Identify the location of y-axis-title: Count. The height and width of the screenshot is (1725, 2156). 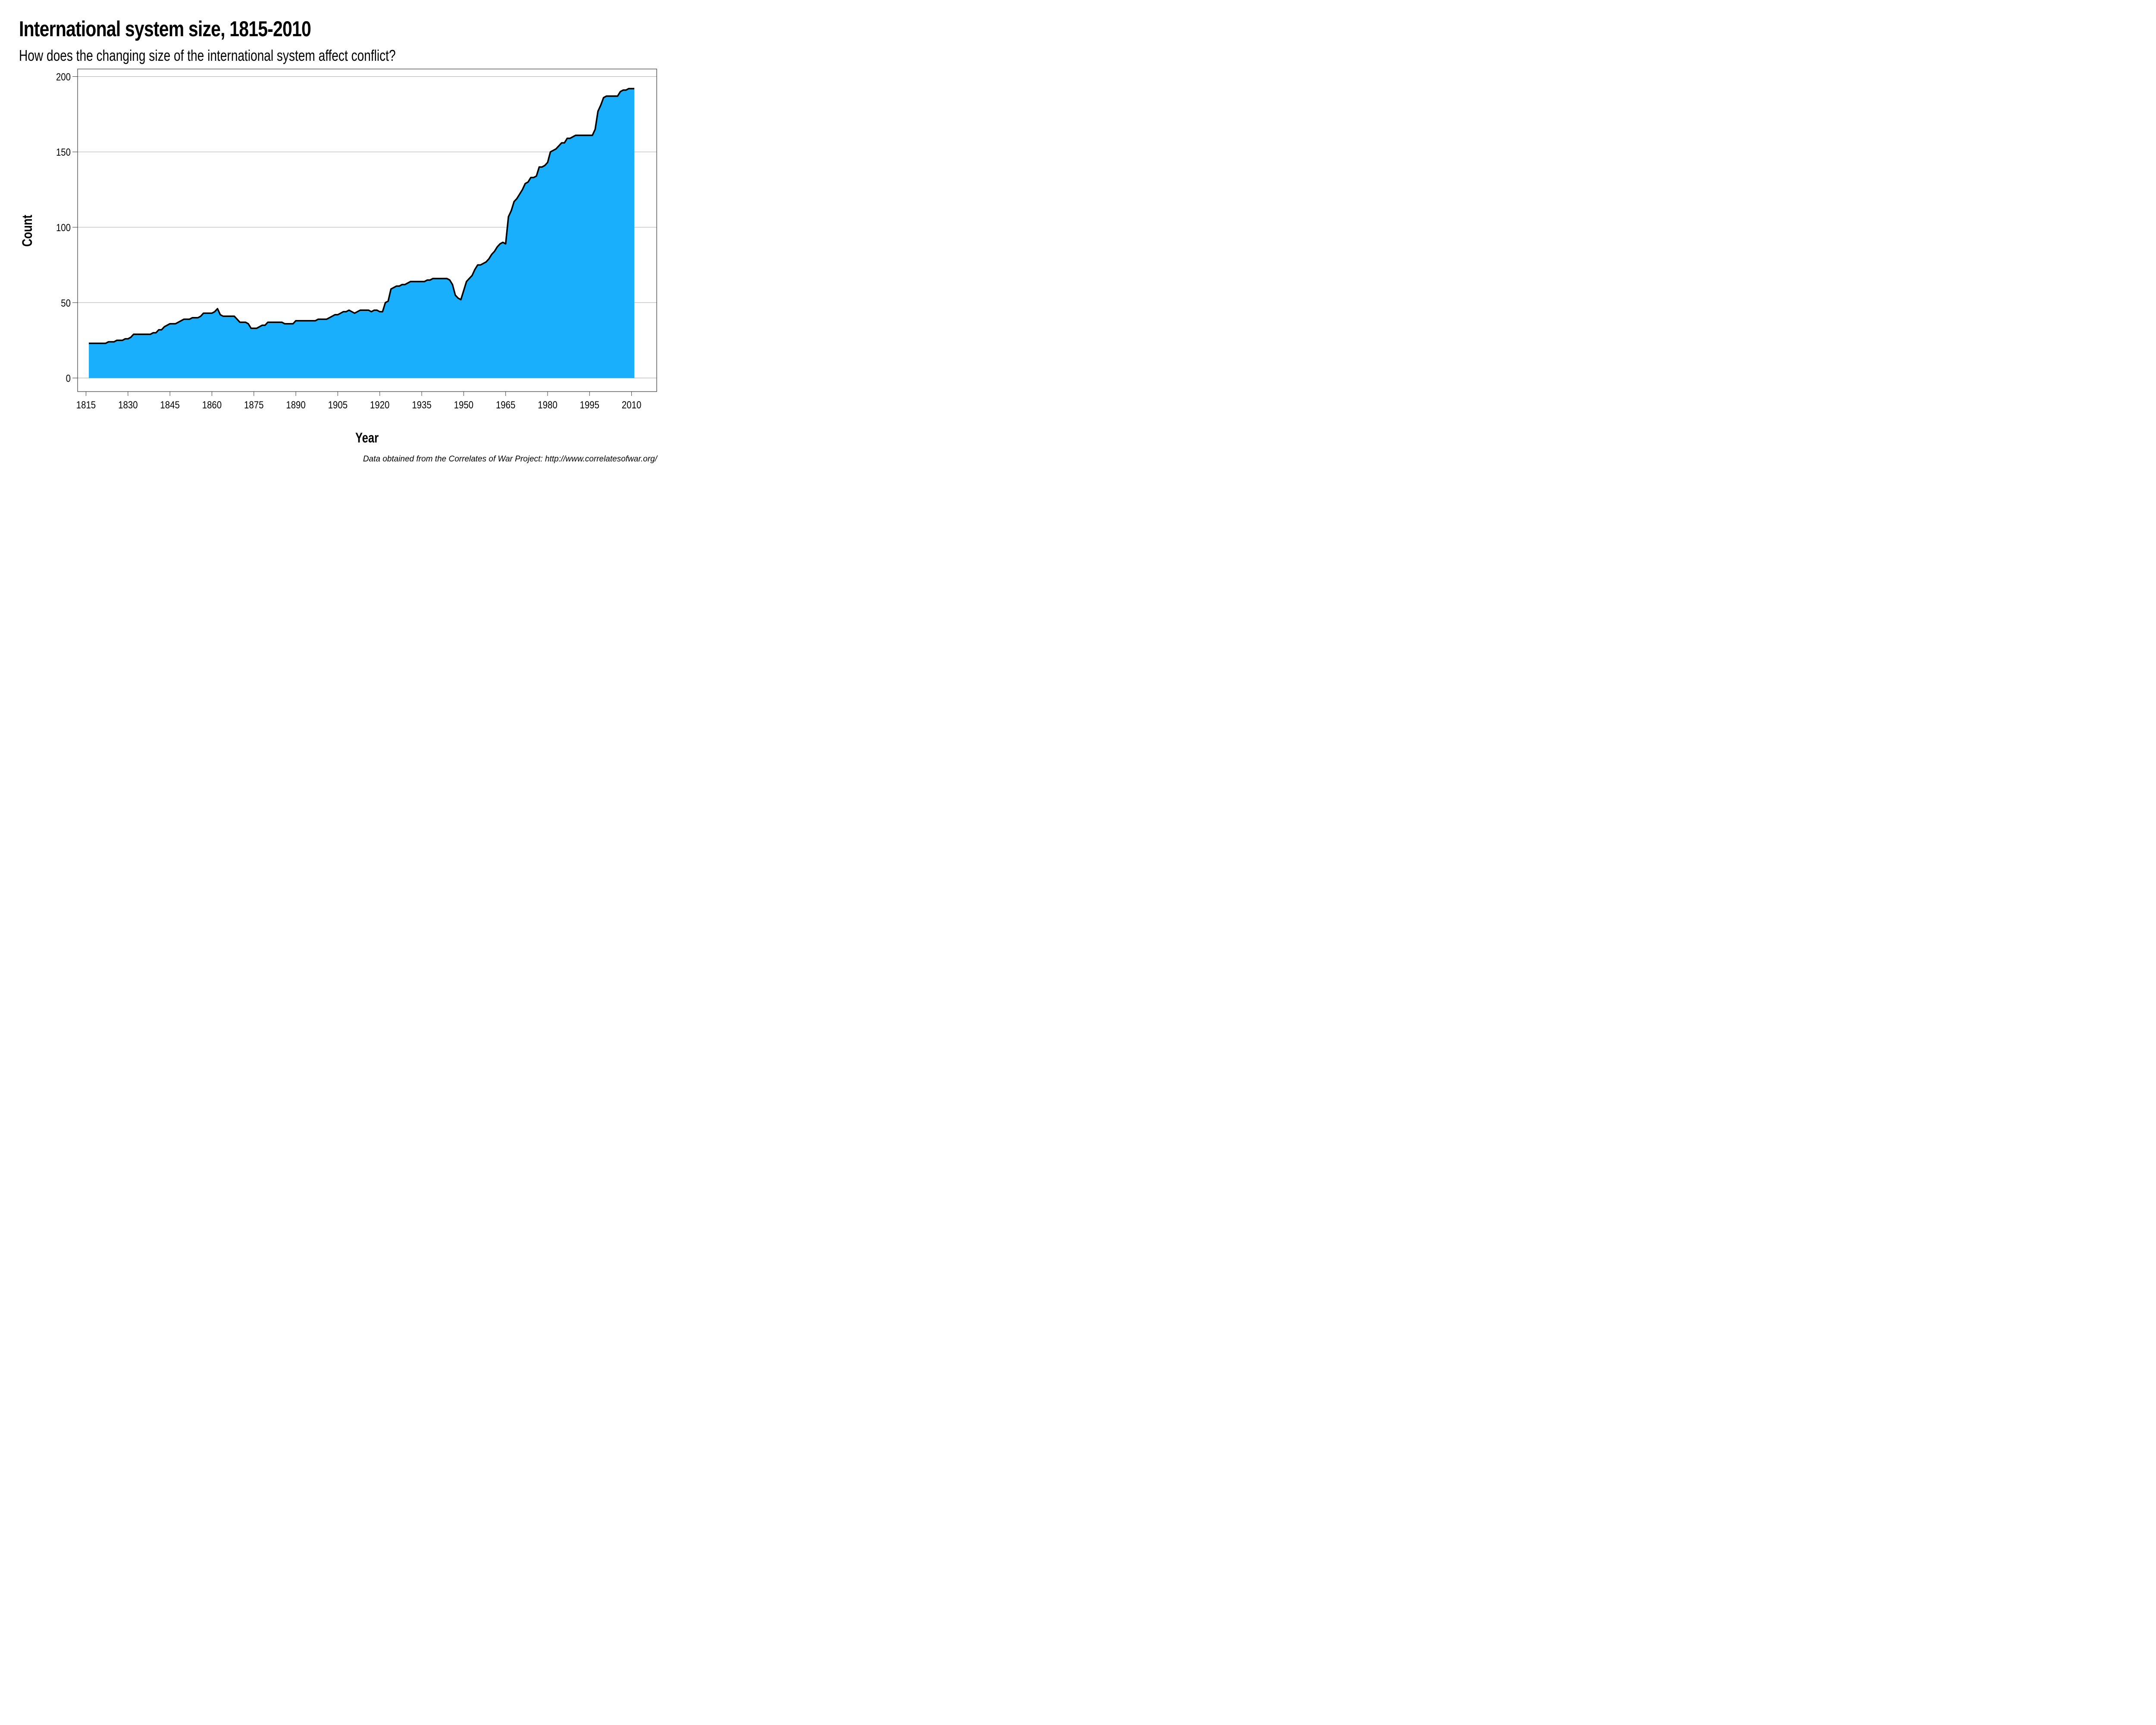
(27, 231).